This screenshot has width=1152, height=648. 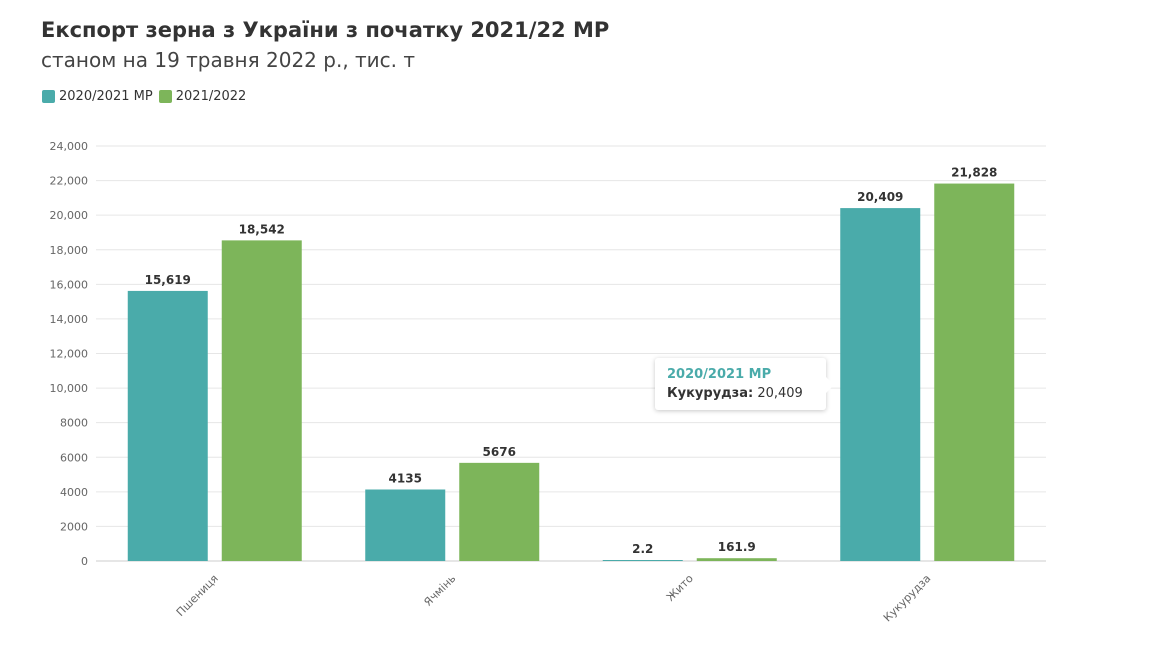 I want to click on y-tick-label: 12,000, so click(x=69, y=354).